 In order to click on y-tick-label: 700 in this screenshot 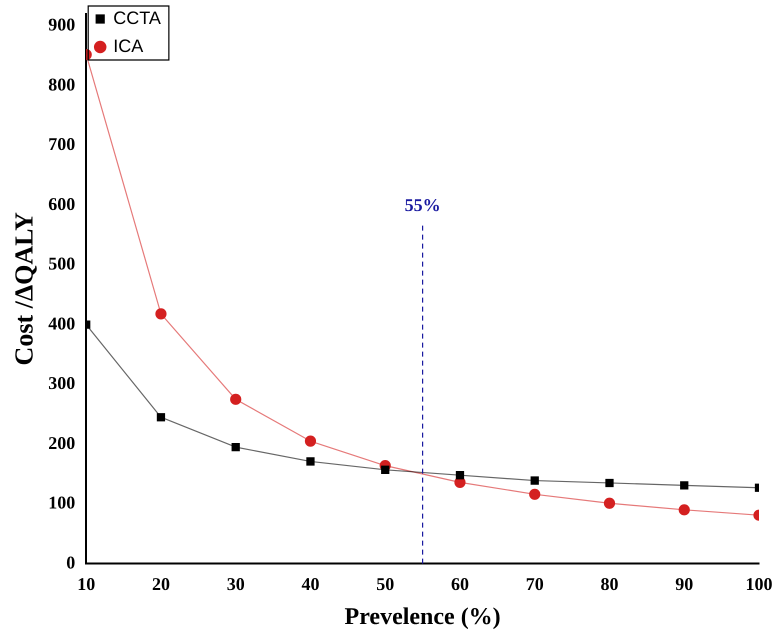, I will do `click(62, 144)`.